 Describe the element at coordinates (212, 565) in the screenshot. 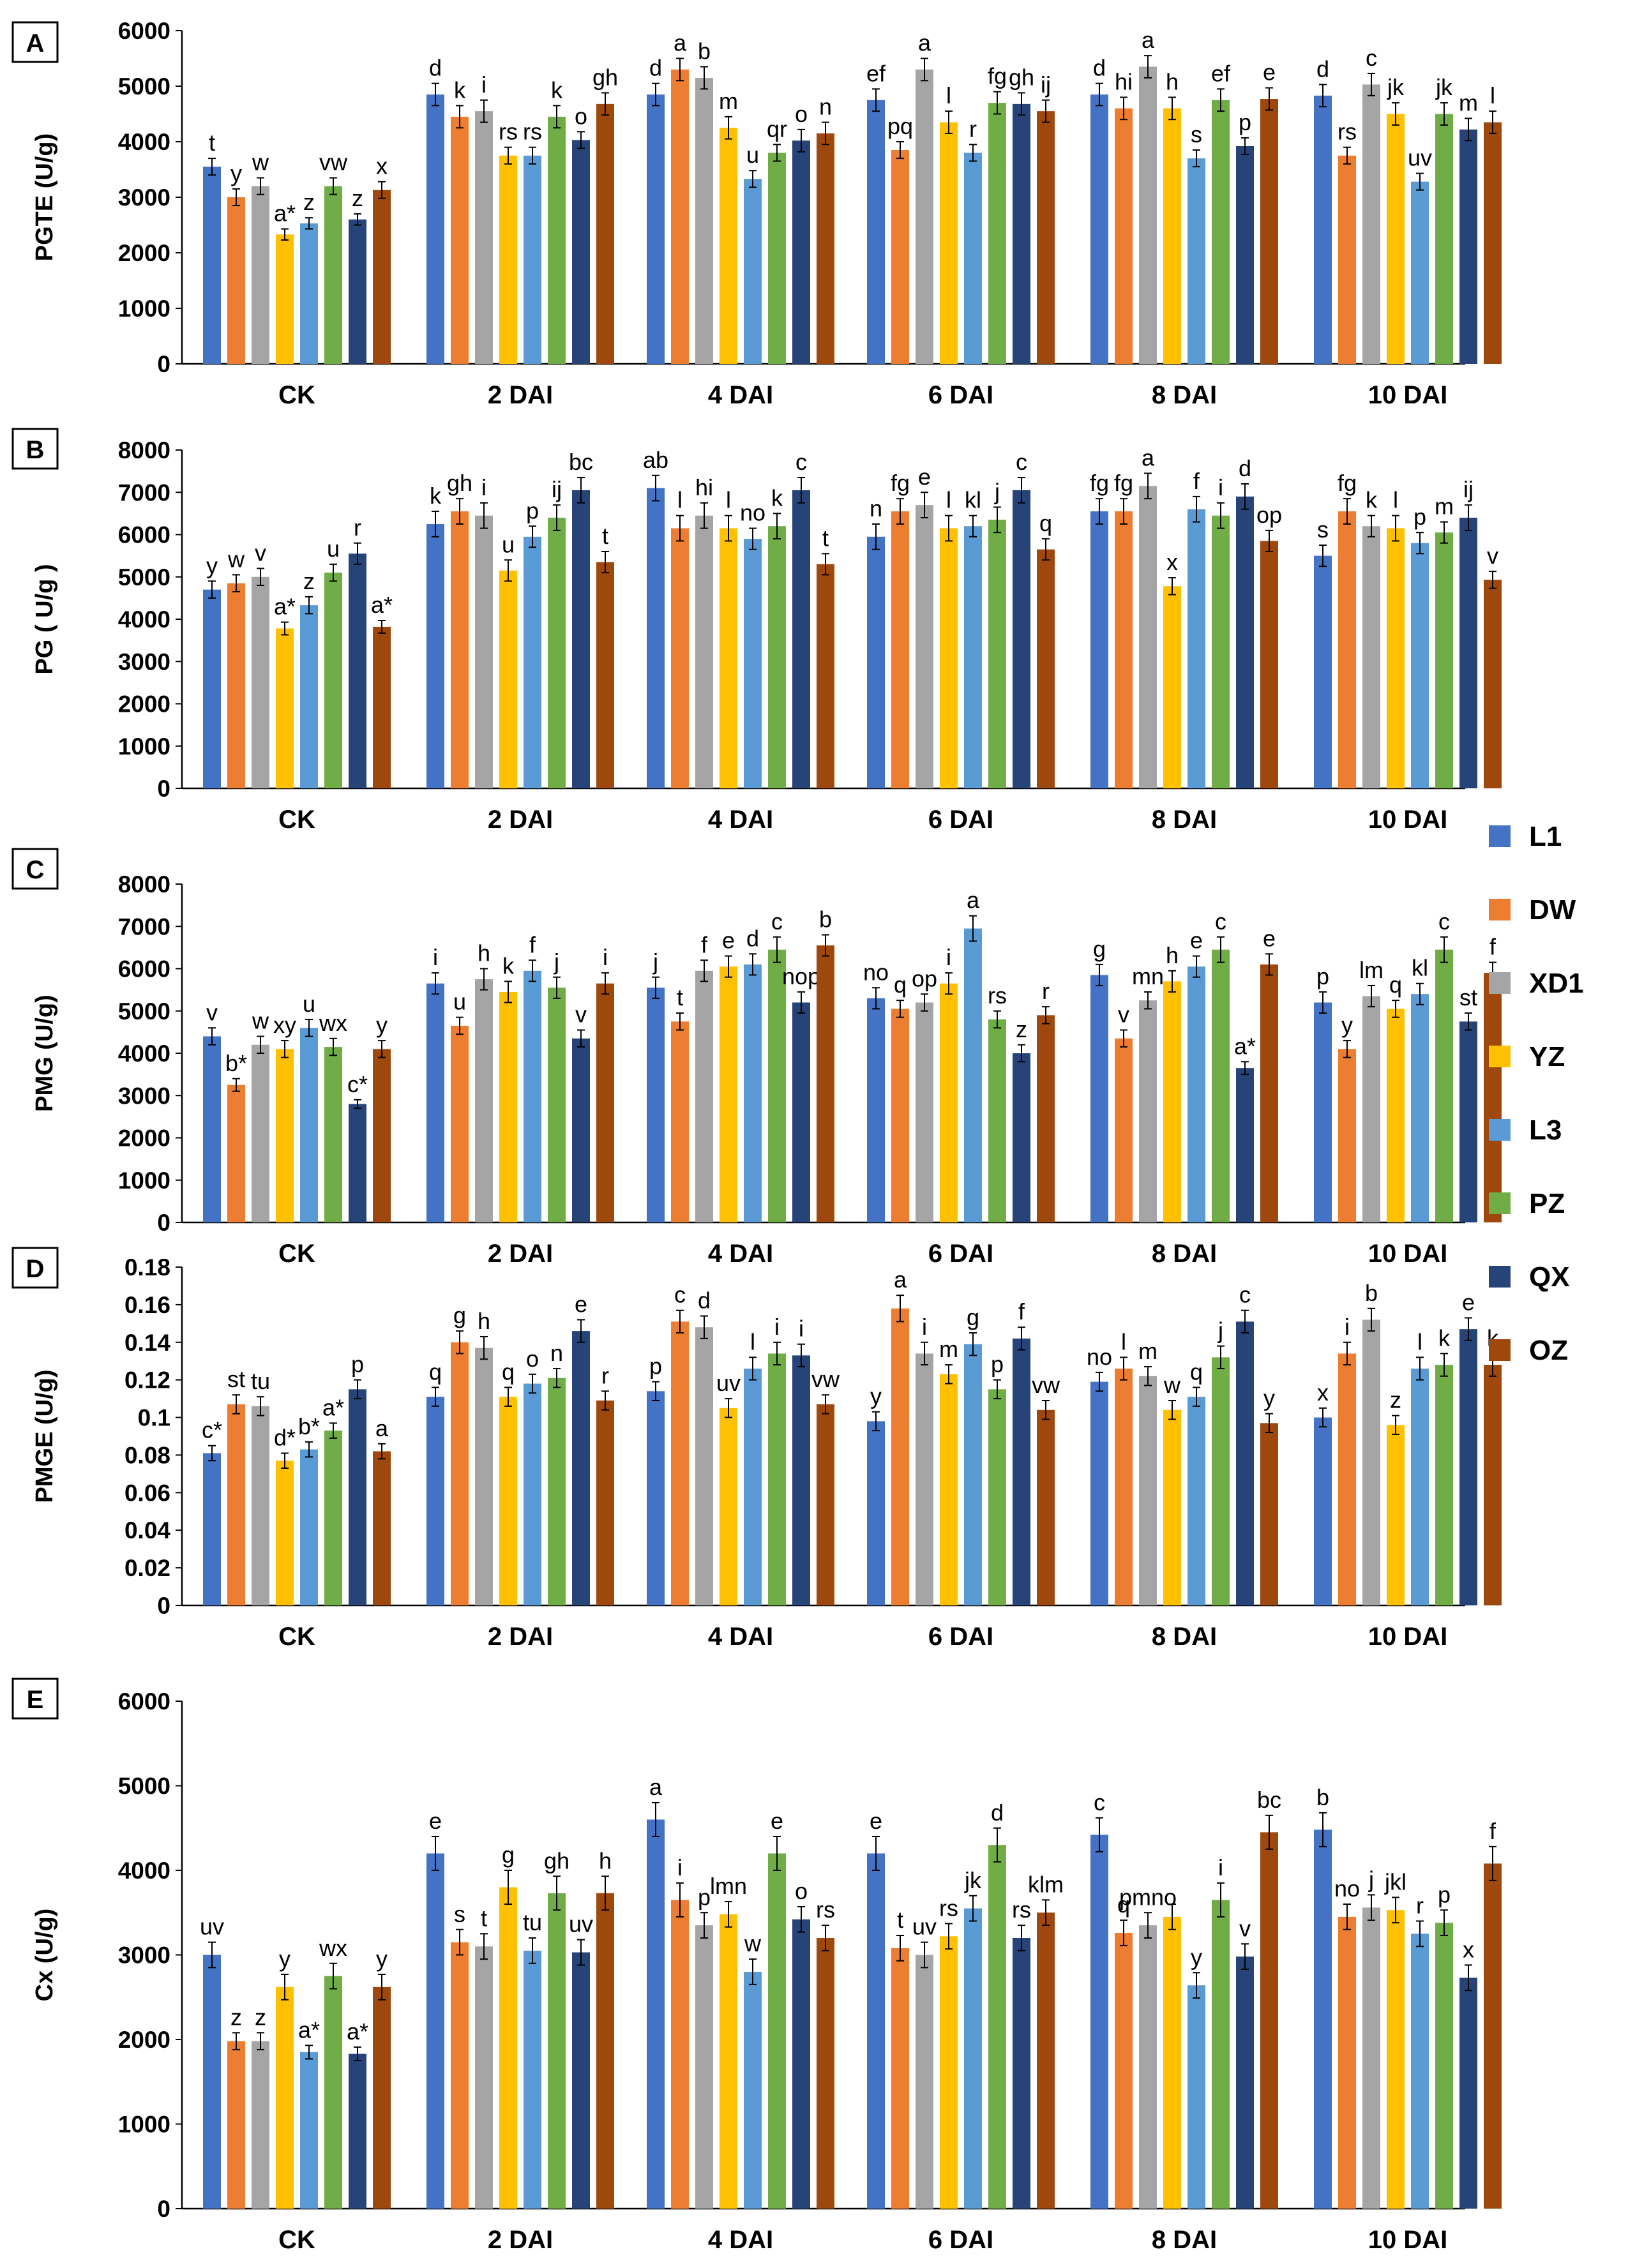

I see `significance-label: y` at that location.